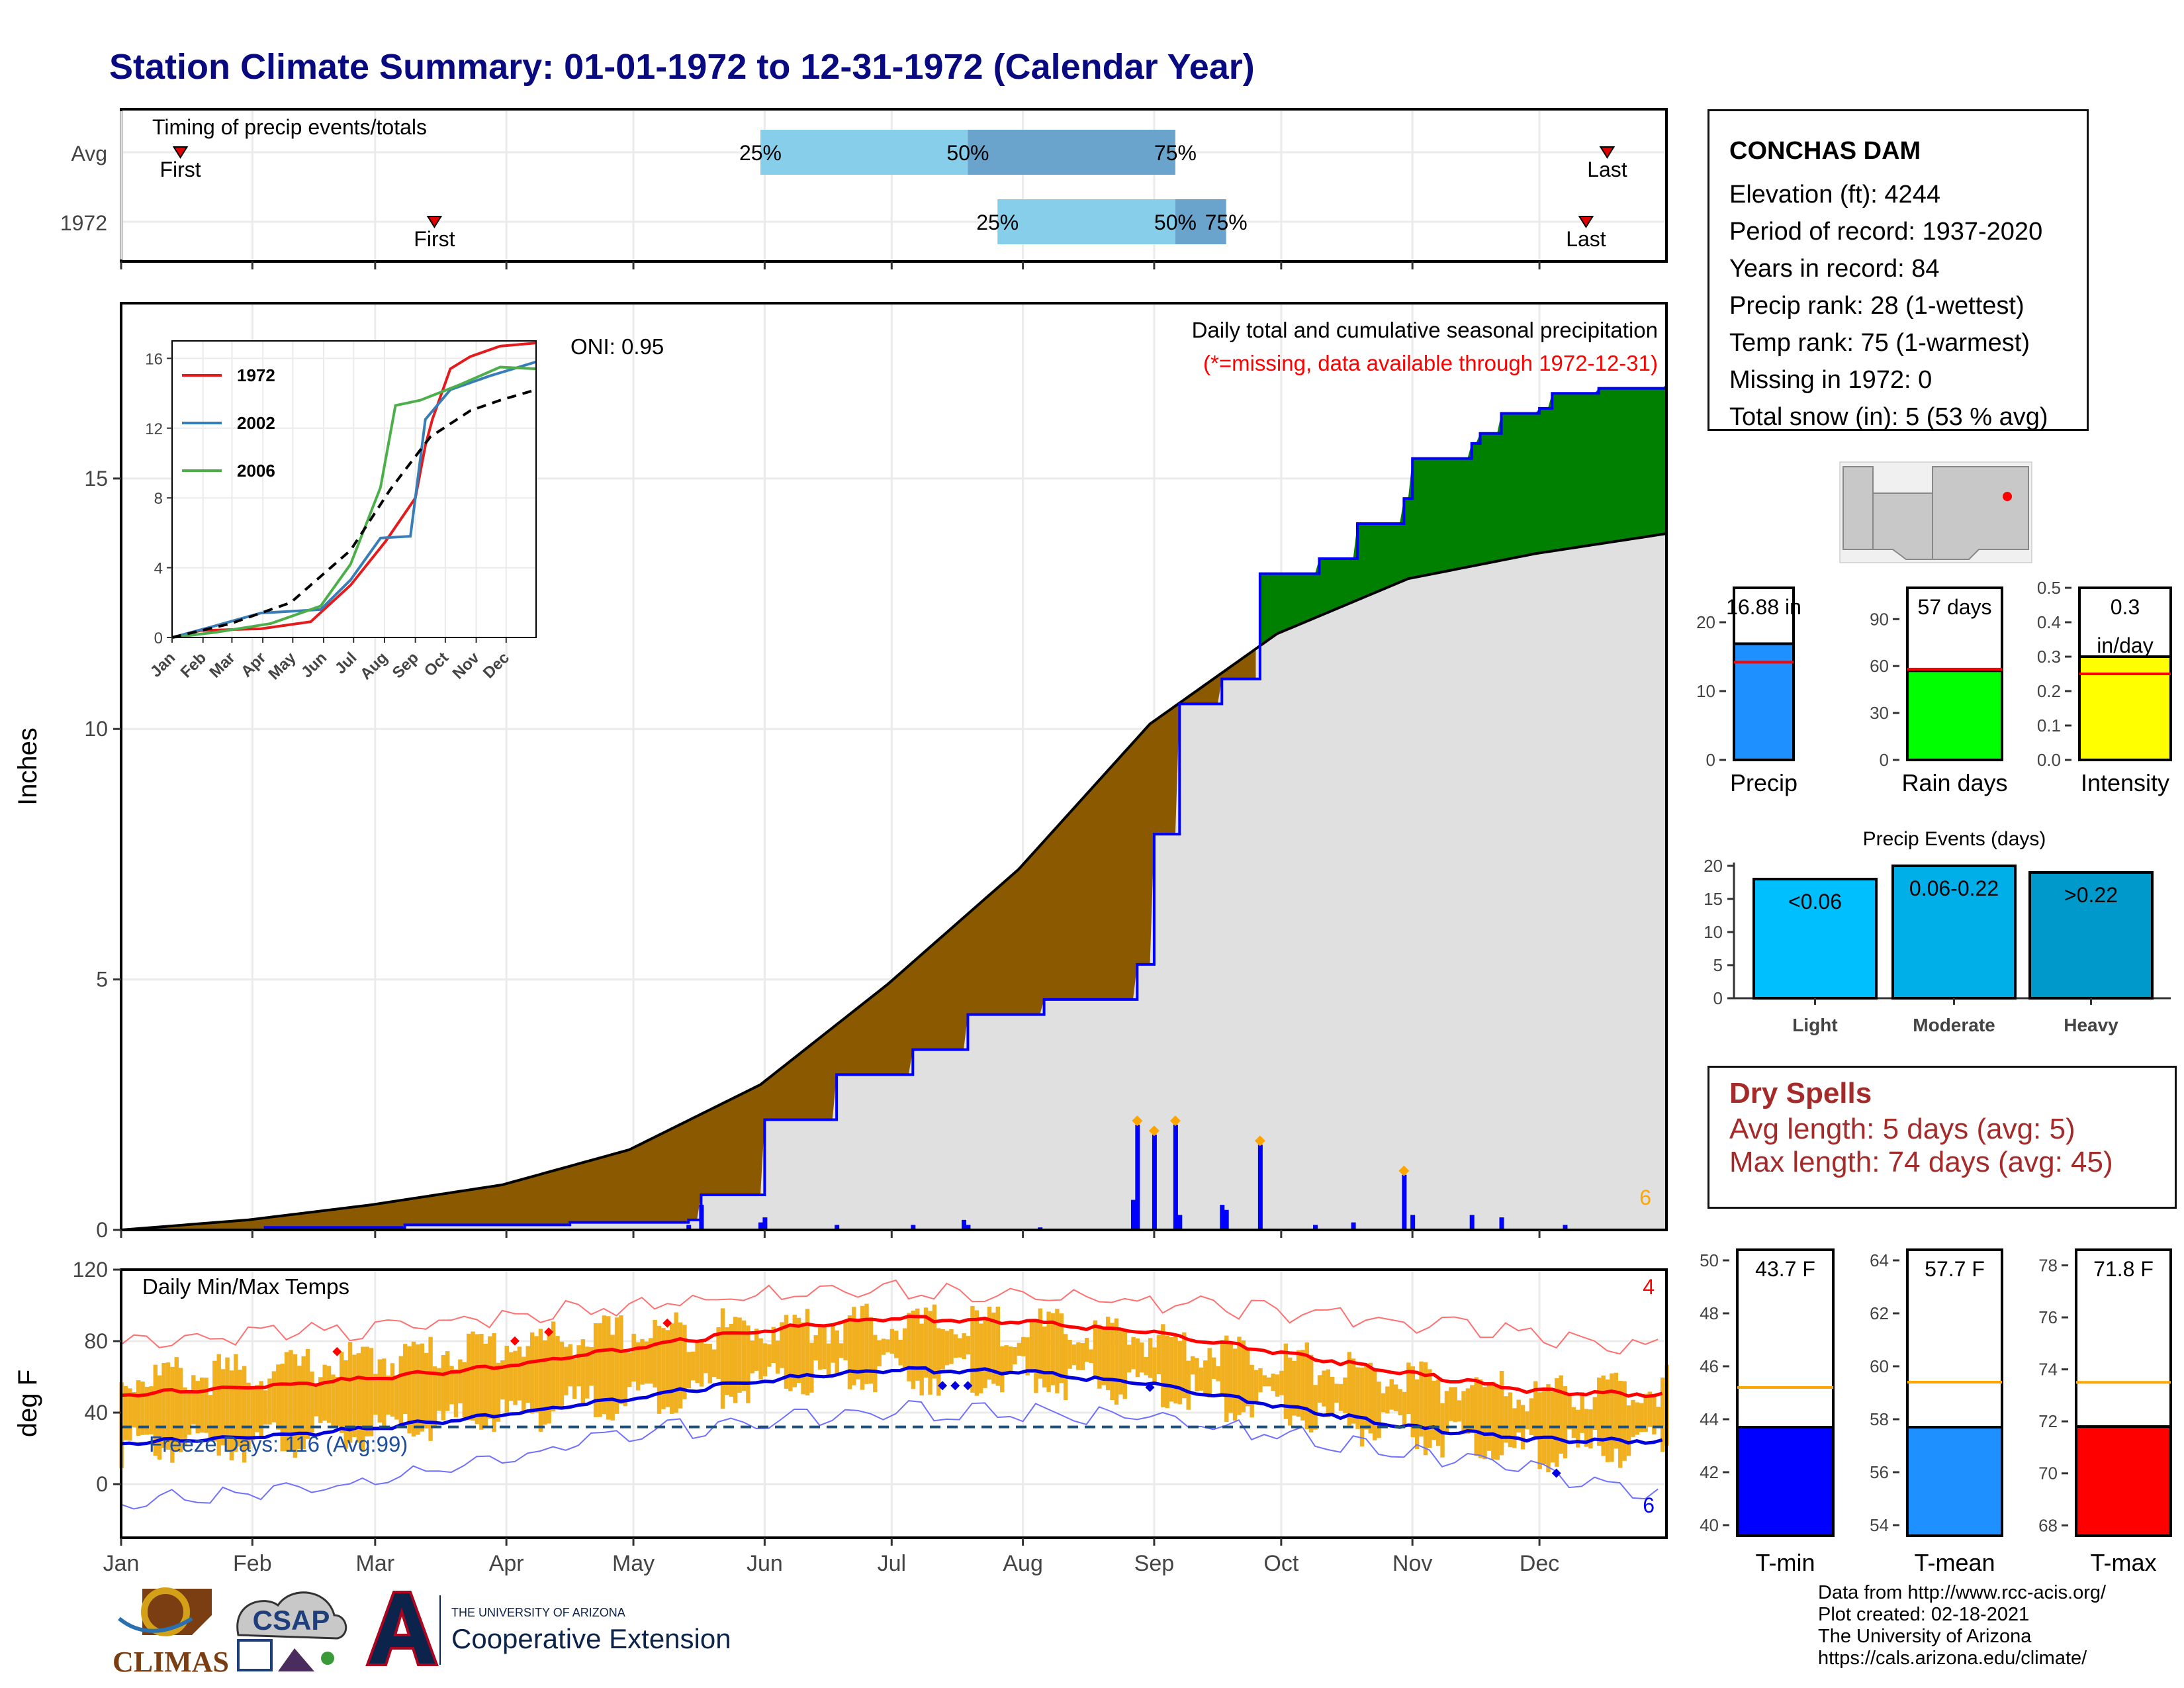  I want to click on precip-events-title: Precip Events (days), so click(1954, 839).